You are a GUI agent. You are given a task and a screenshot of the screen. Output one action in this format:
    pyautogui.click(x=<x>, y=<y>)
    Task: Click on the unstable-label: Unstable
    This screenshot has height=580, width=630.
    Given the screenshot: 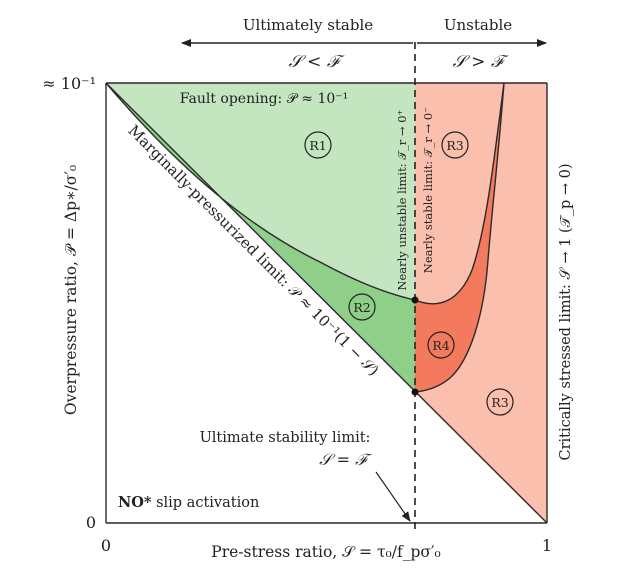 What is the action you would take?
    pyautogui.click(x=478, y=25)
    